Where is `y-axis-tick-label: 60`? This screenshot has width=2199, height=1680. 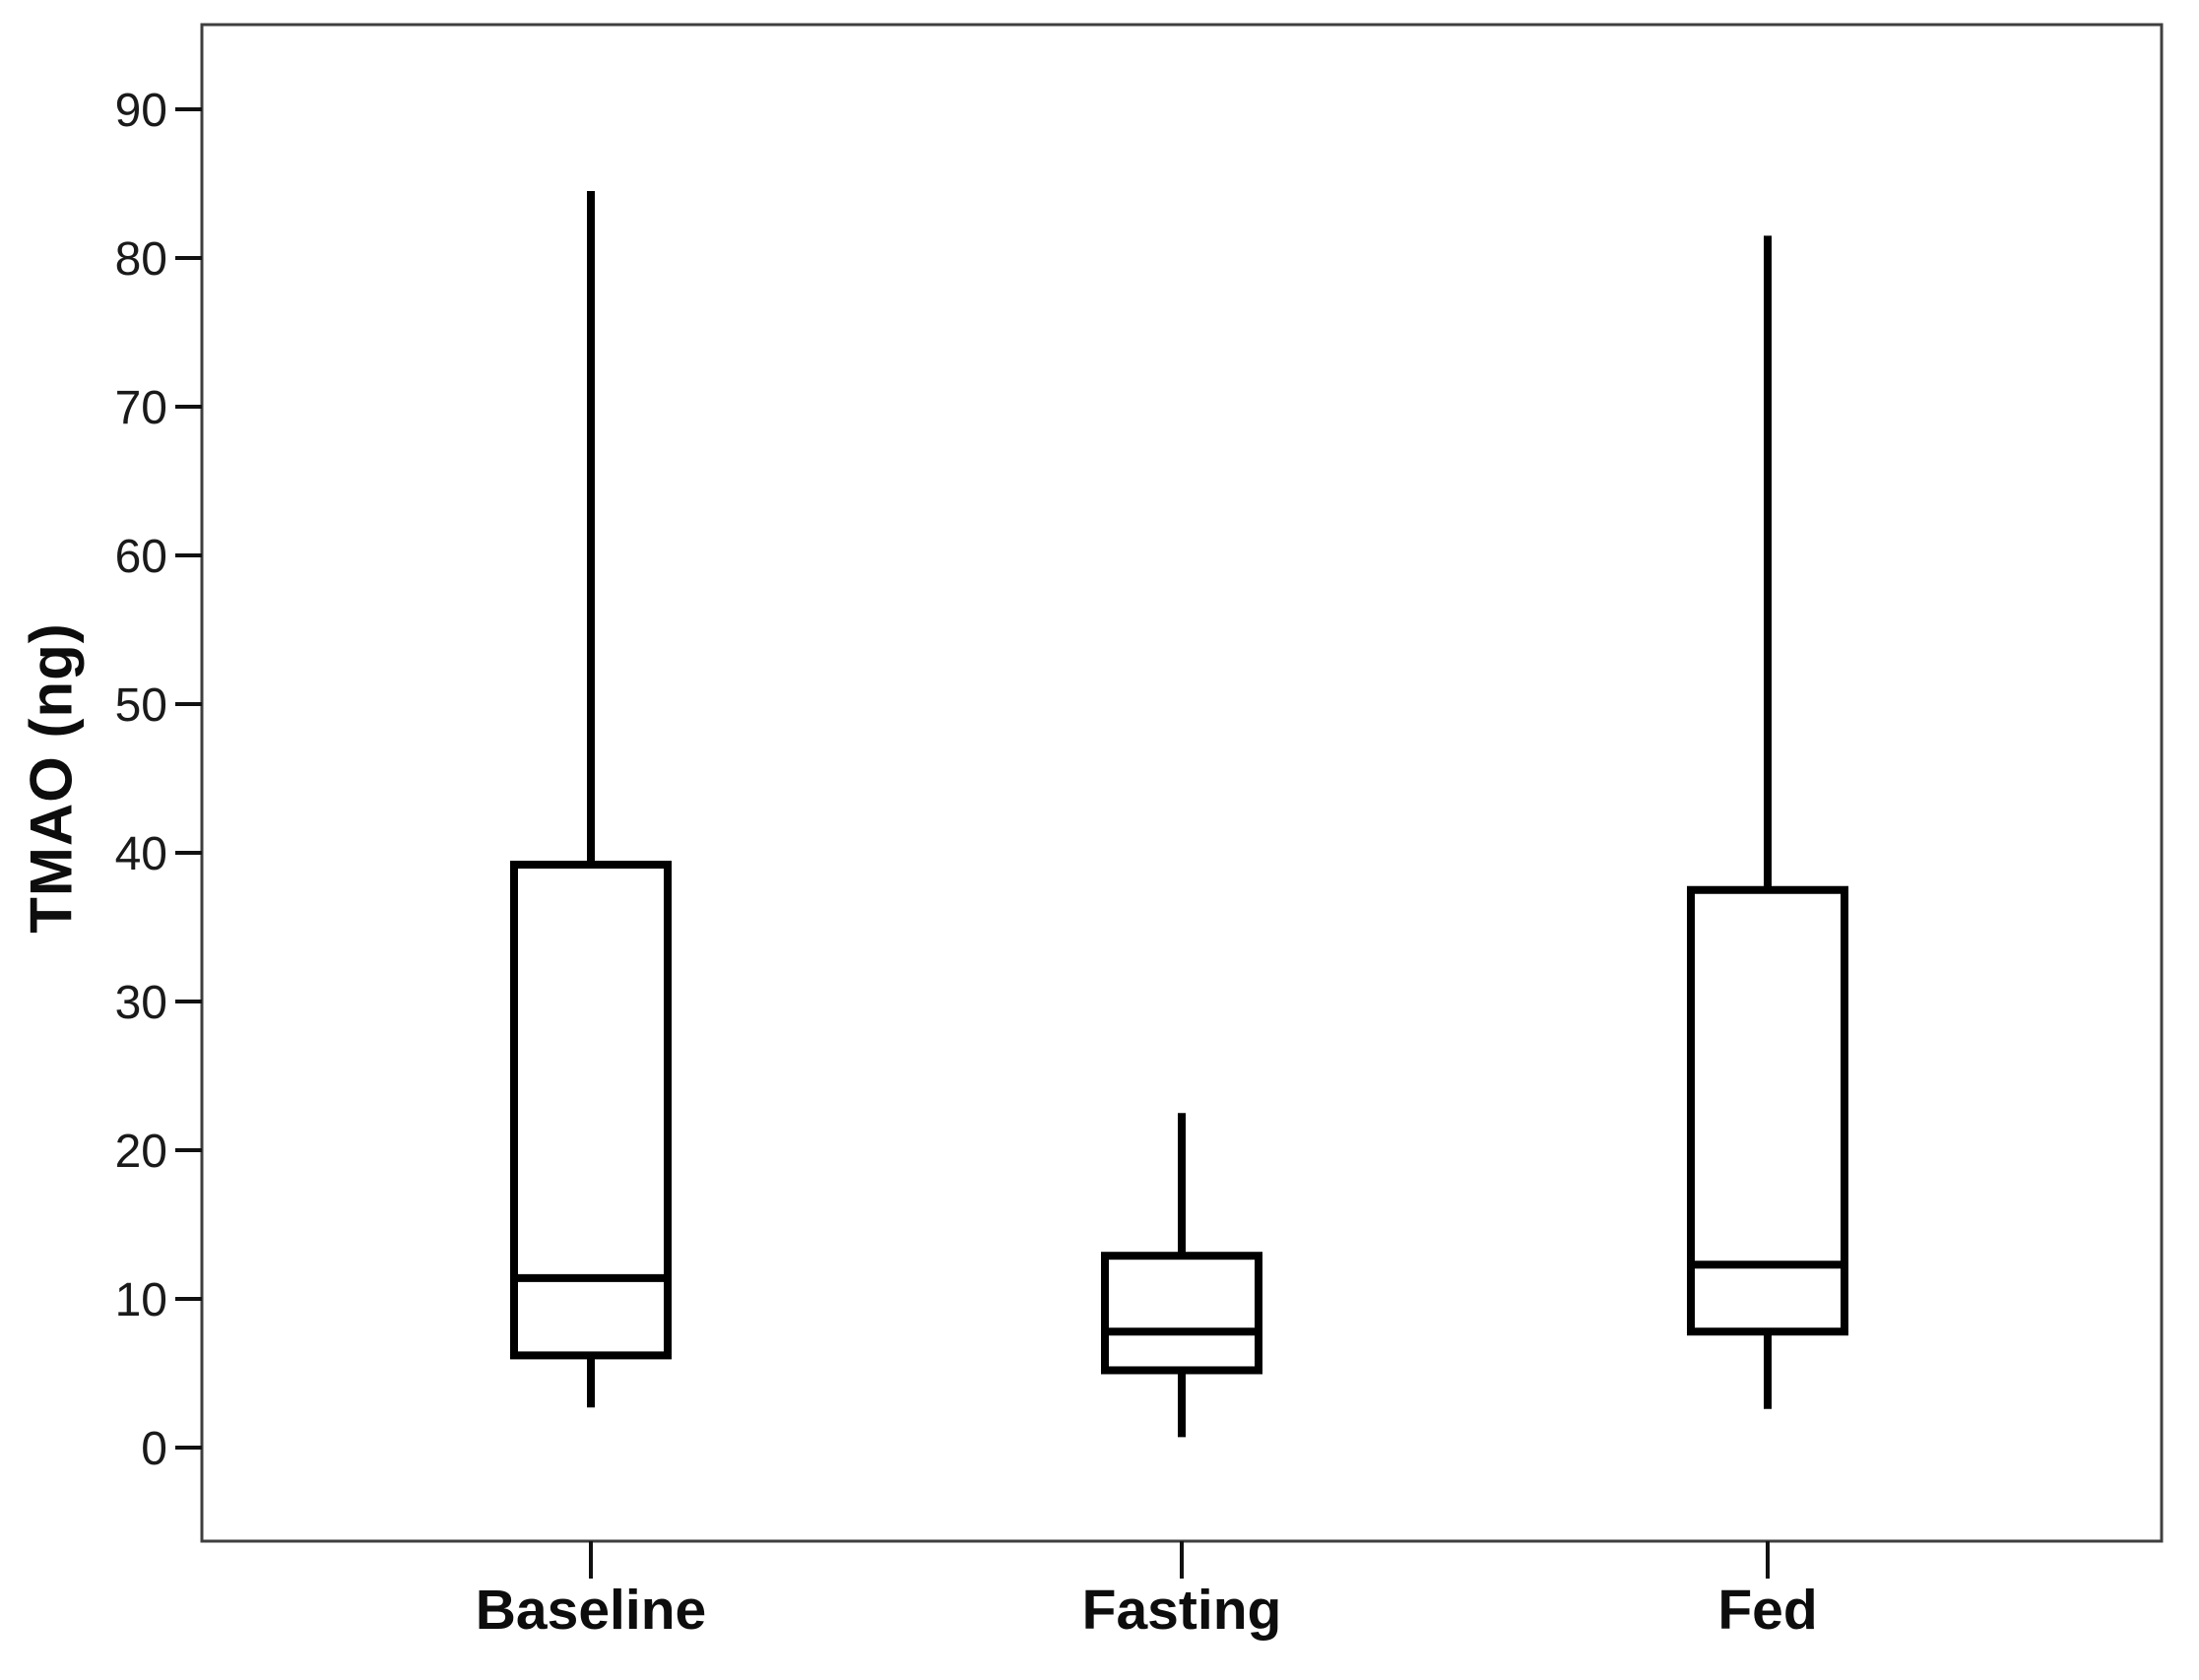 y-axis-tick-label: 60 is located at coordinates (141, 557).